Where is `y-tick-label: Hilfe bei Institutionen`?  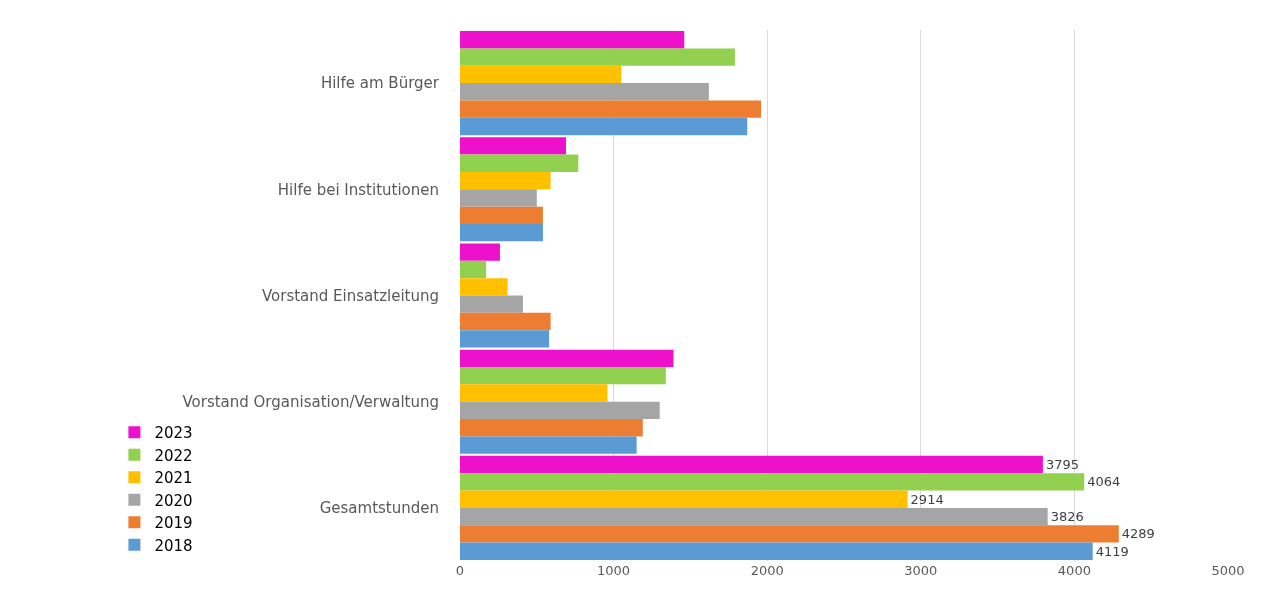
y-tick-label: Hilfe bei Institutionen is located at coordinates (358, 189).